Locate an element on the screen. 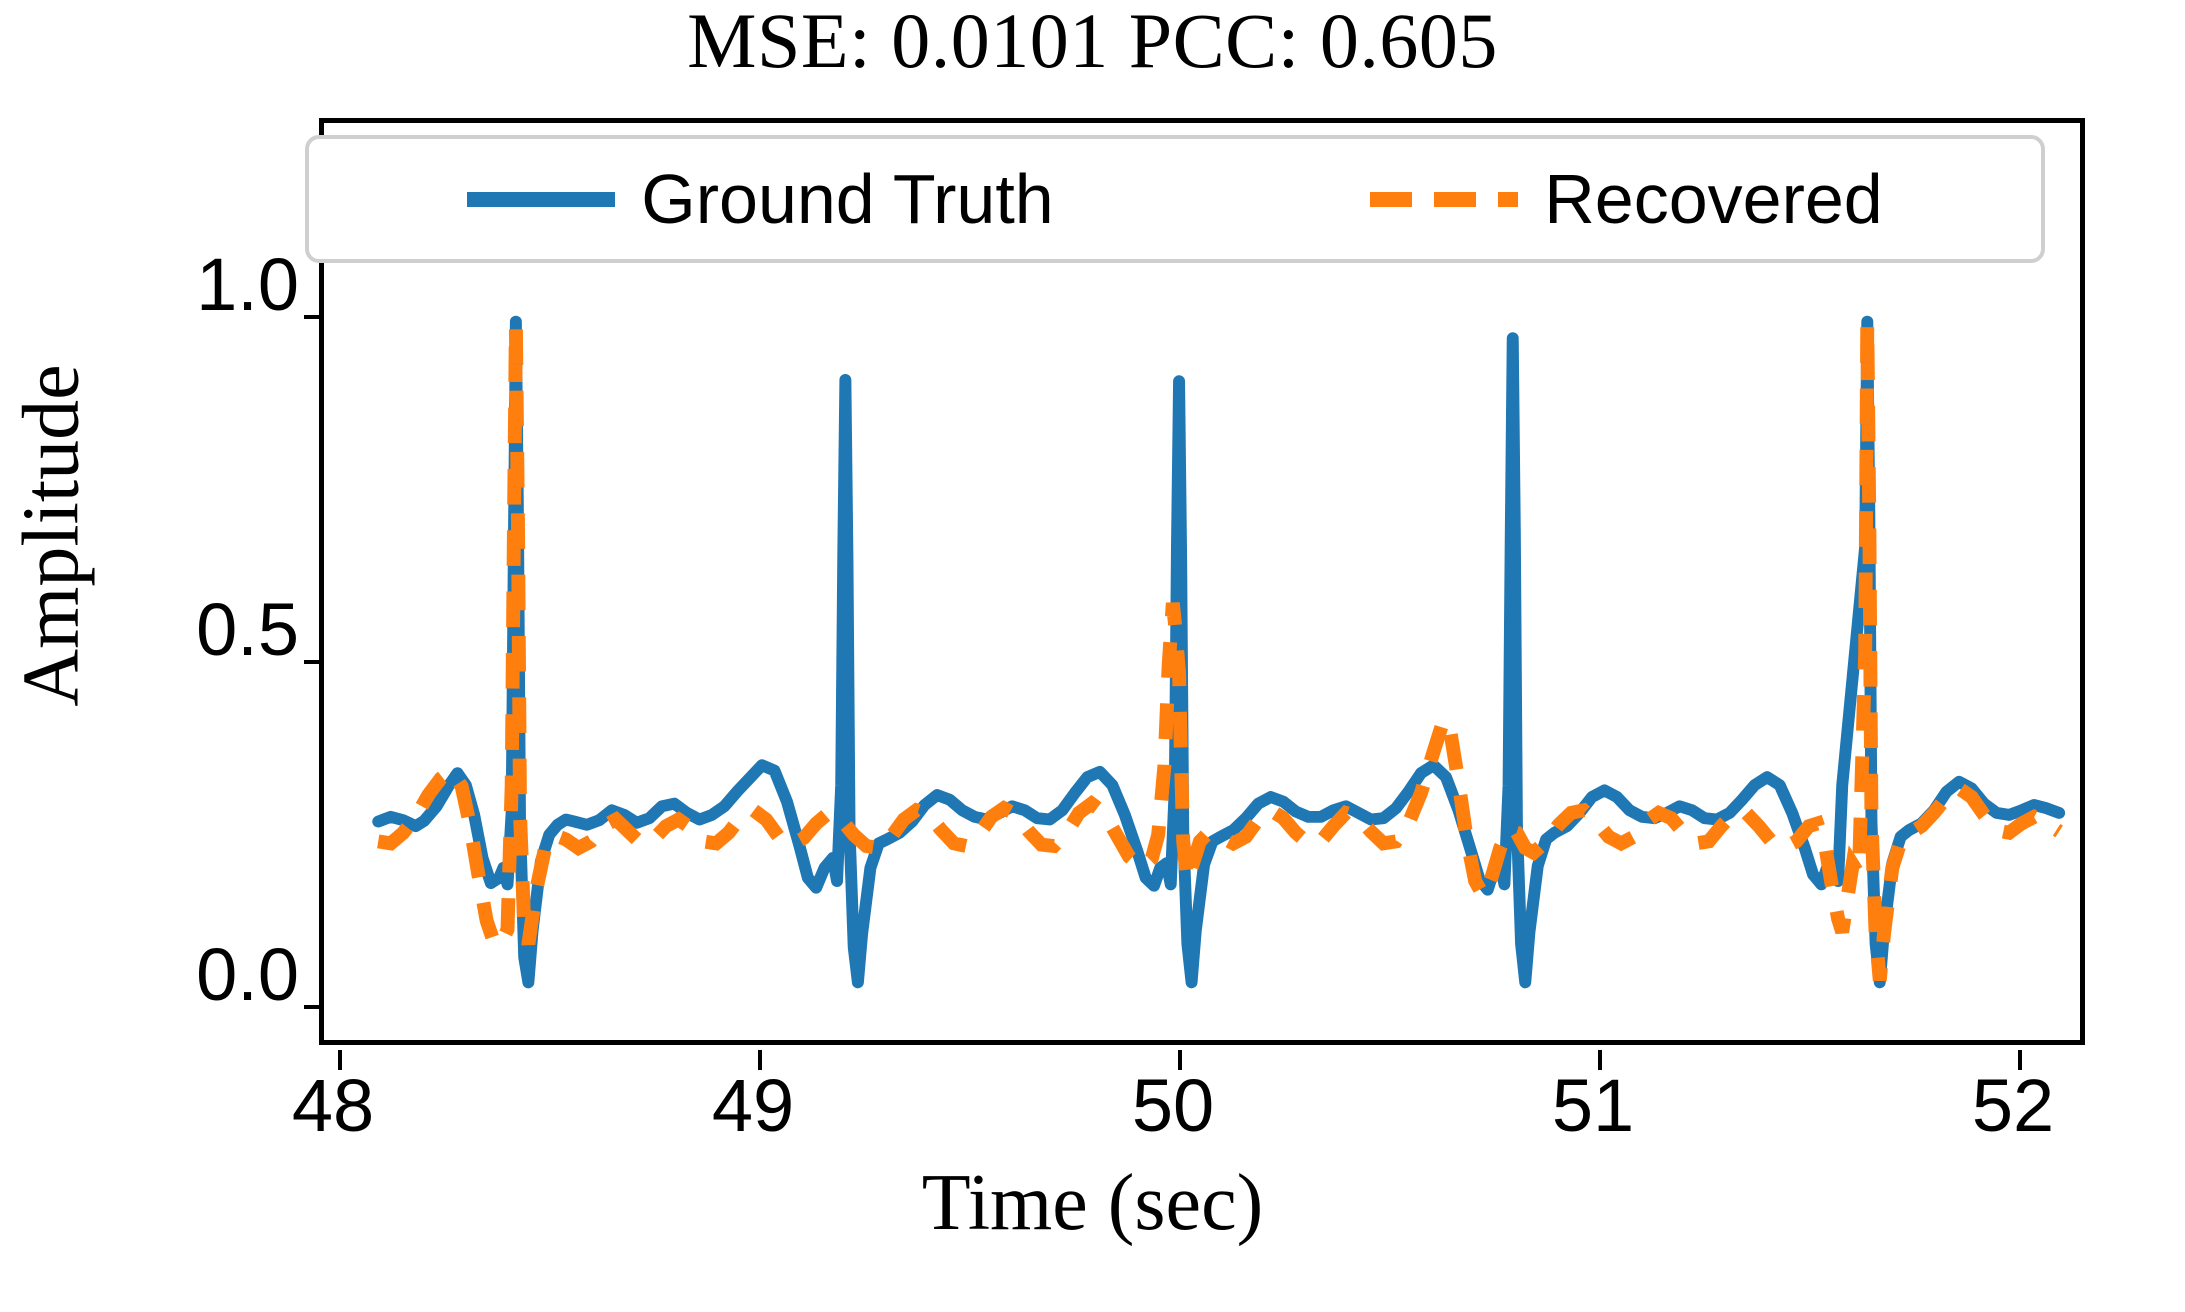 Image resolution: width=2185 pixels, height=1312 pixels. legend-swatch-recovered is located at coordinates (1444, 199).